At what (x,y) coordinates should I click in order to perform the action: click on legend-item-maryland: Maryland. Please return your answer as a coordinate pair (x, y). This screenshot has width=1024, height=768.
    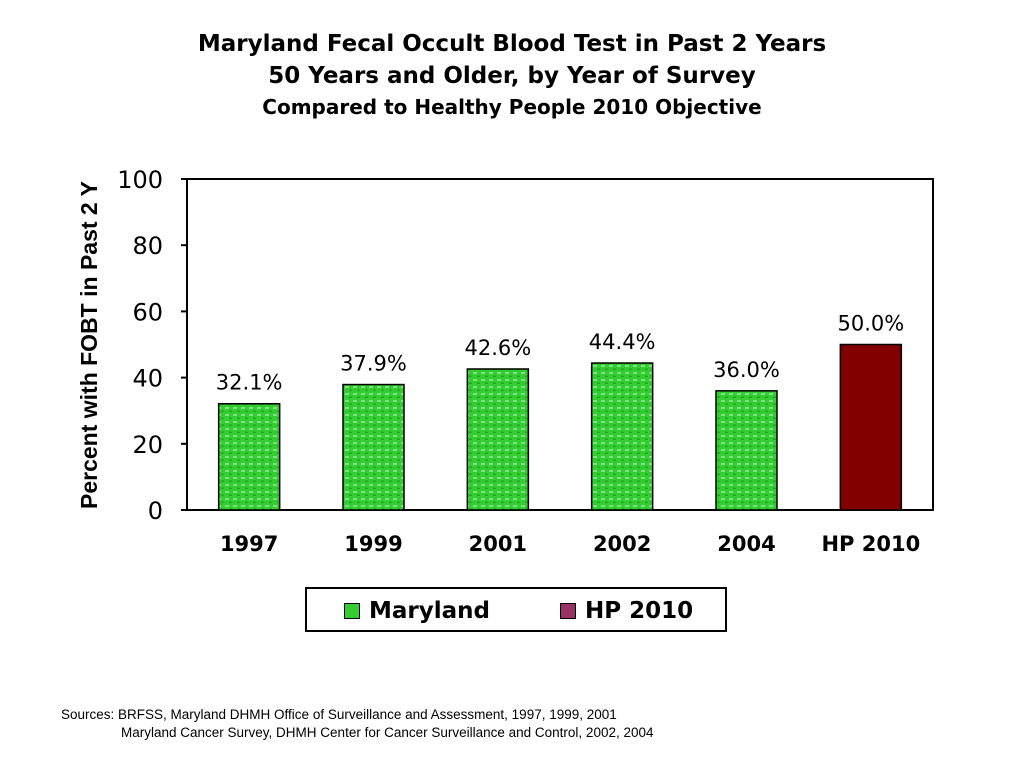
    Looking at the image, I should click on (417, 611).